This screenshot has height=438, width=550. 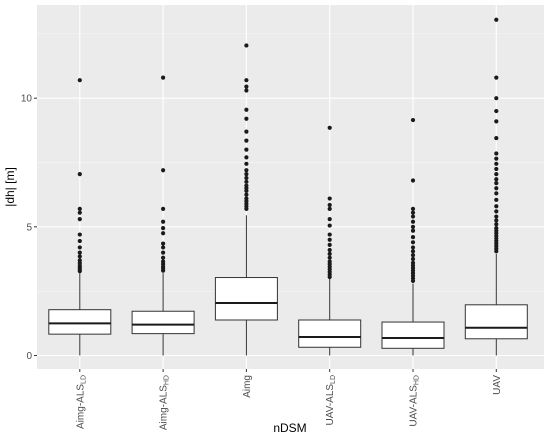 I want to click on x-tick-label: UAV-ALSHD, so click(x=415, y=401).